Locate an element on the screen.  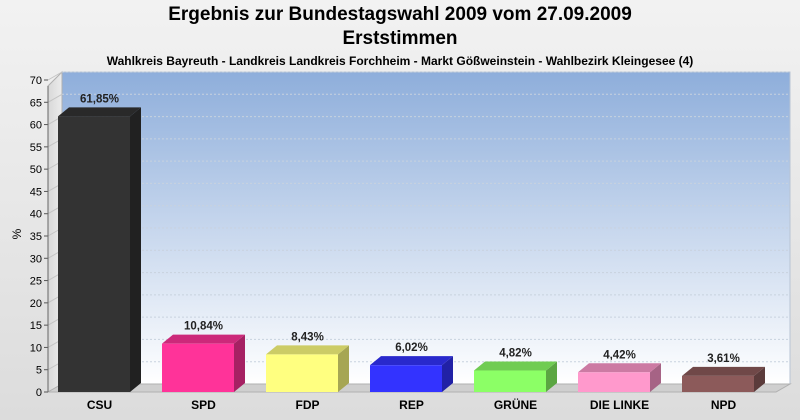
y-tick-label: 50 is located at coordinates (36, 170).